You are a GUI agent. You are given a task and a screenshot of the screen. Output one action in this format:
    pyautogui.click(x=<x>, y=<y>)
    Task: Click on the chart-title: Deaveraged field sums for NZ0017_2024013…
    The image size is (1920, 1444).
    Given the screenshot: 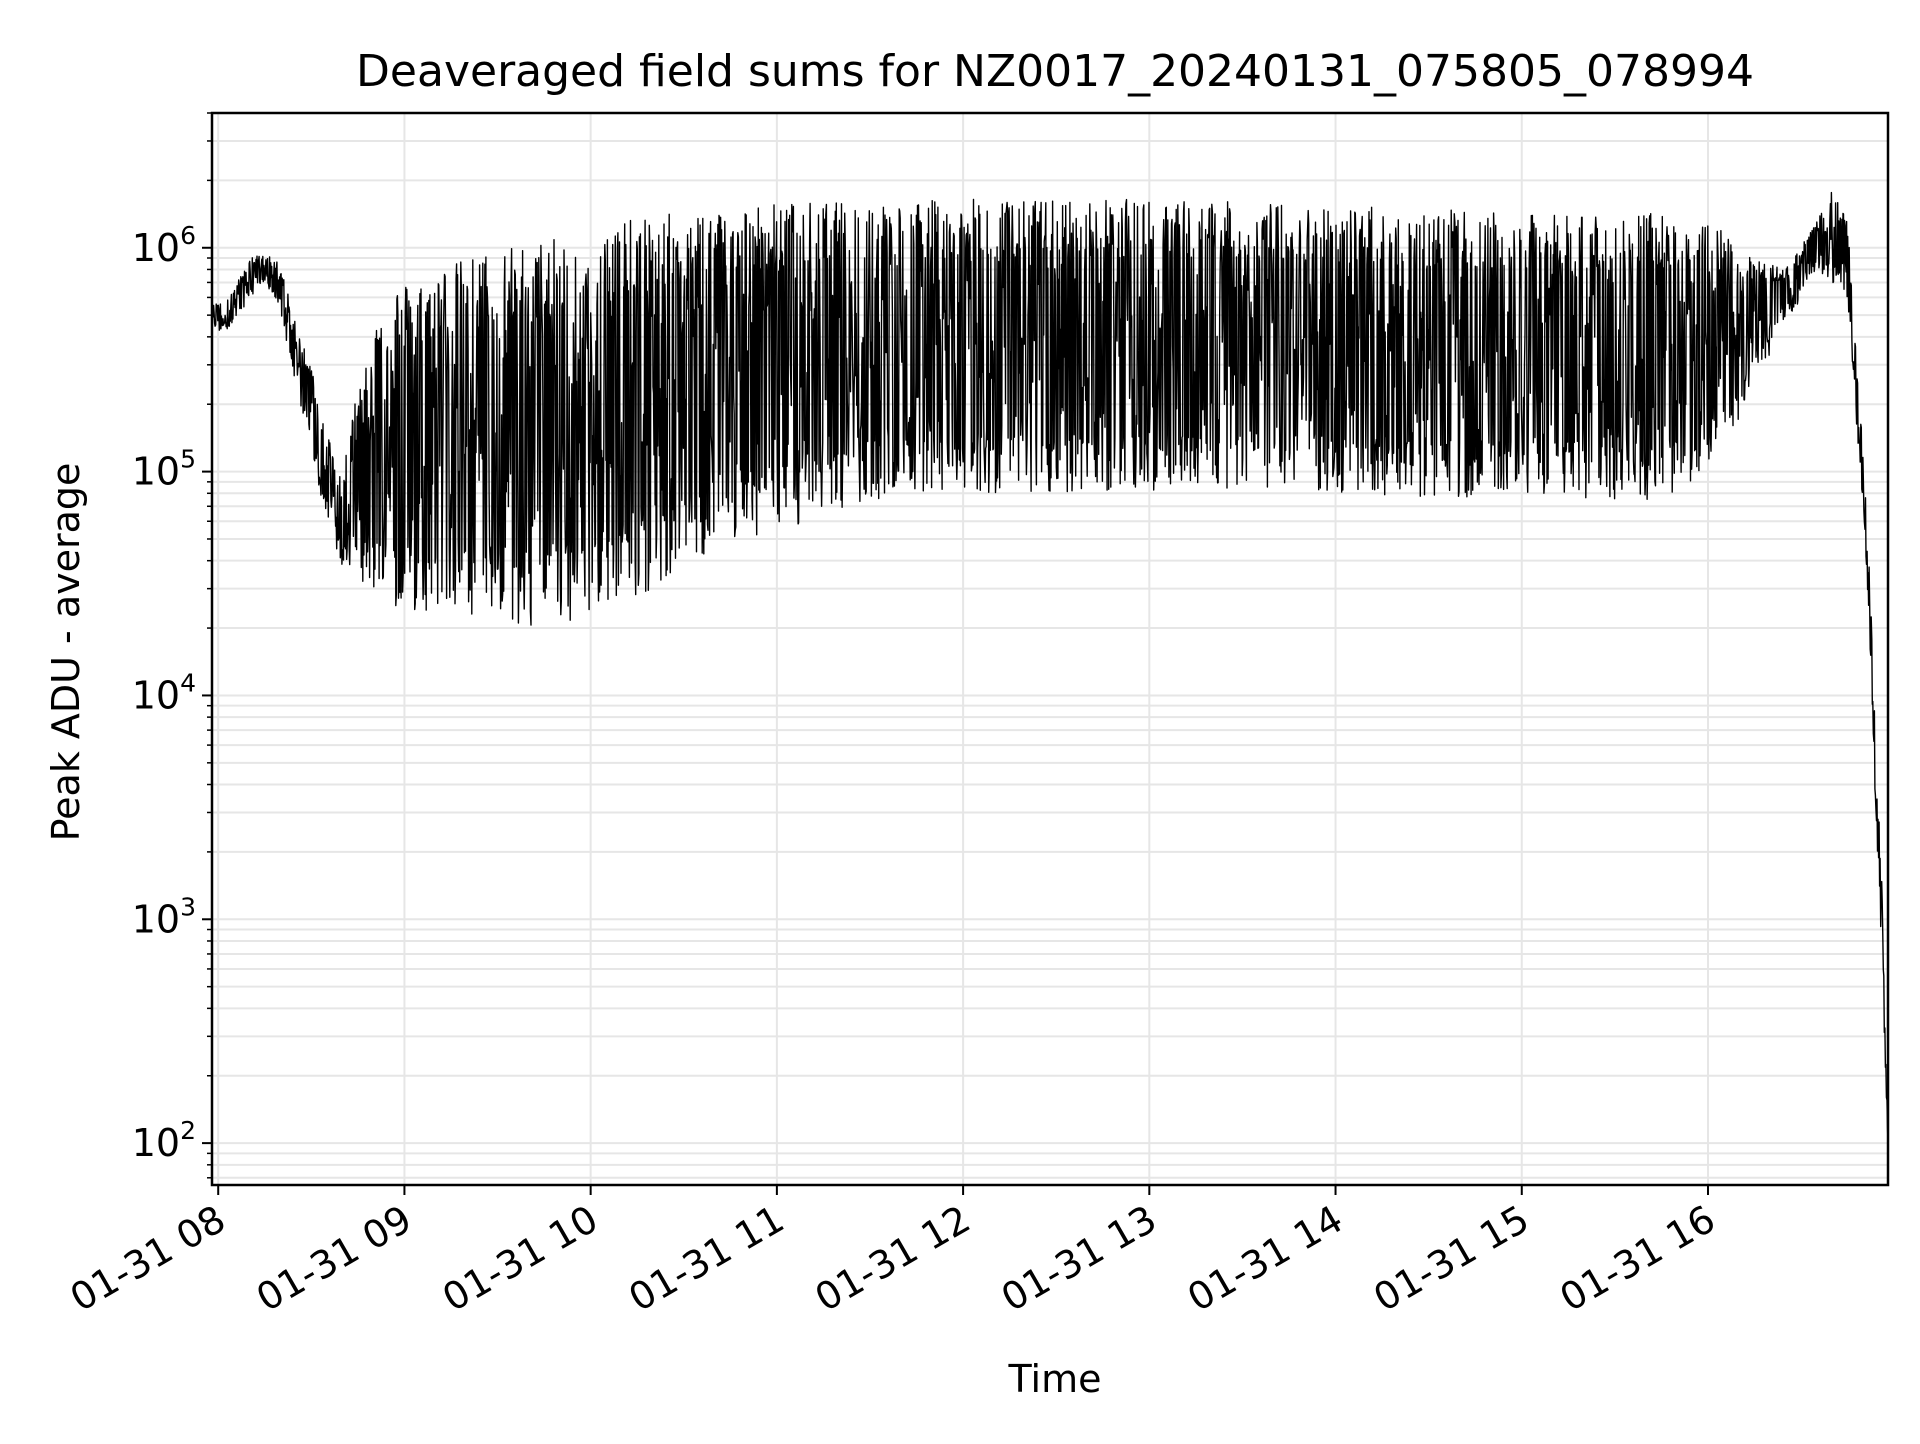 What is the action you would take?
    pyautogui.click(x=1055, y=71)
    